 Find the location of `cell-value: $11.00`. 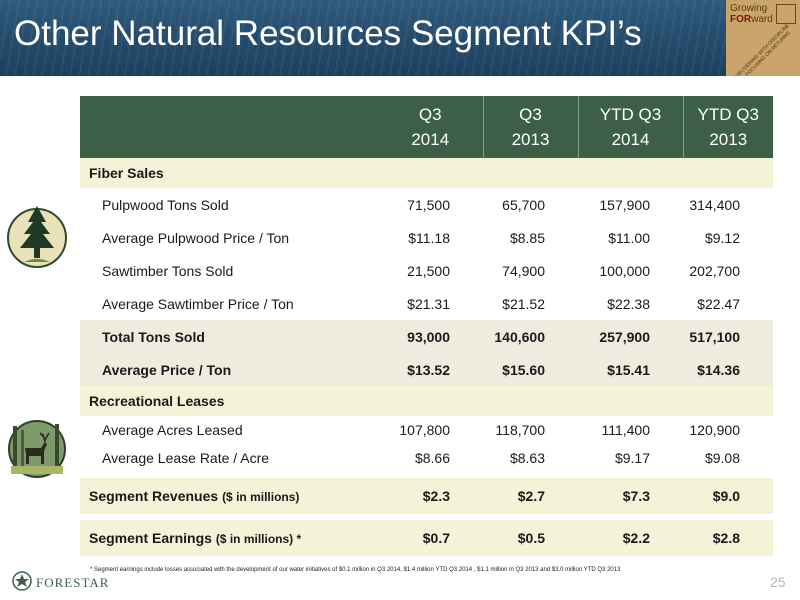

cell-value: $11.00 is located at coordinates (629, 237).